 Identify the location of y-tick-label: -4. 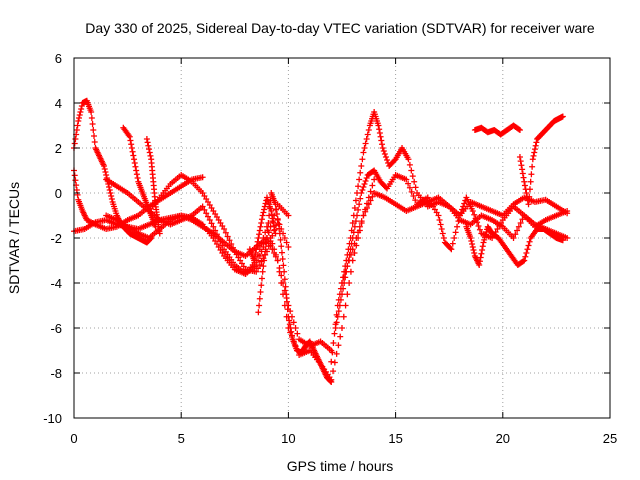
(56, 283).